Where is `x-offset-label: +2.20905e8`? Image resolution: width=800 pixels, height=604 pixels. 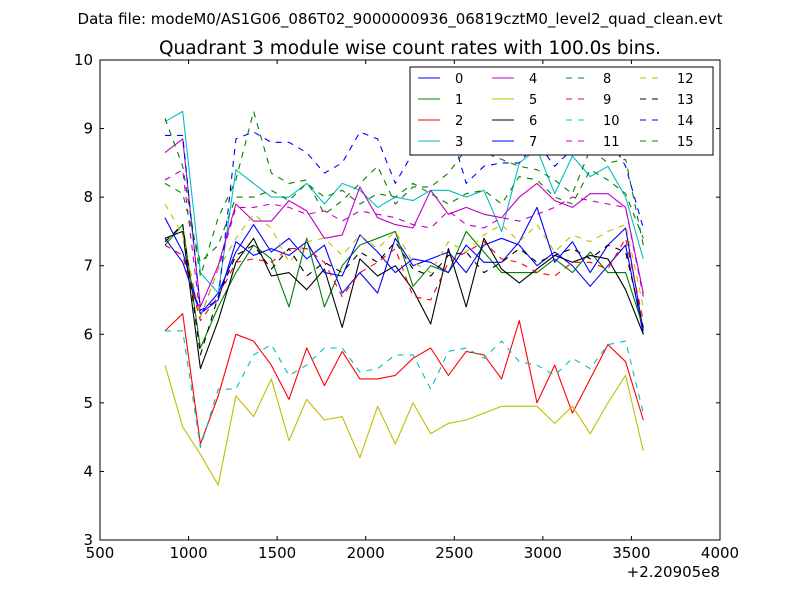
x-offset-label: +2.20905e8 is located at coordinates (673, 572).